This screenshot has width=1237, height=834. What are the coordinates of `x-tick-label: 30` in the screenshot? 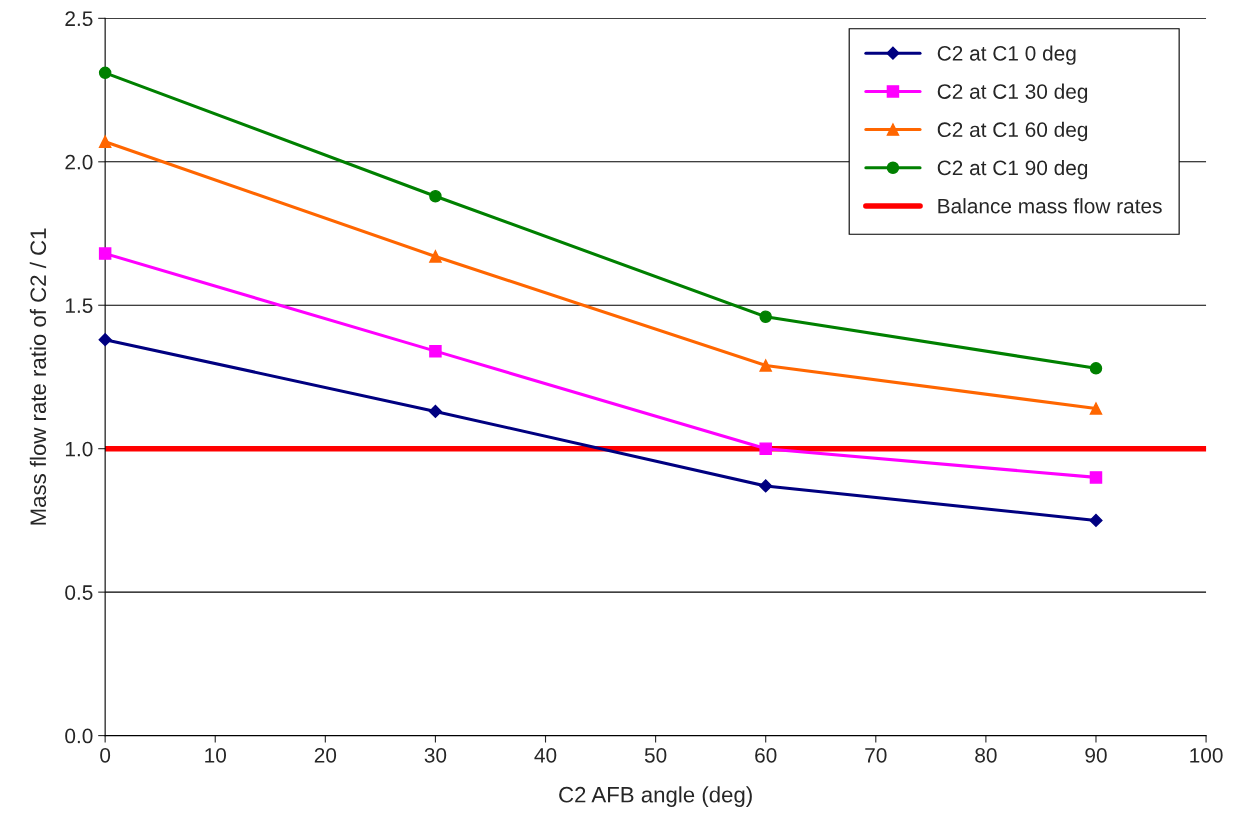 It's located at (435, 755).